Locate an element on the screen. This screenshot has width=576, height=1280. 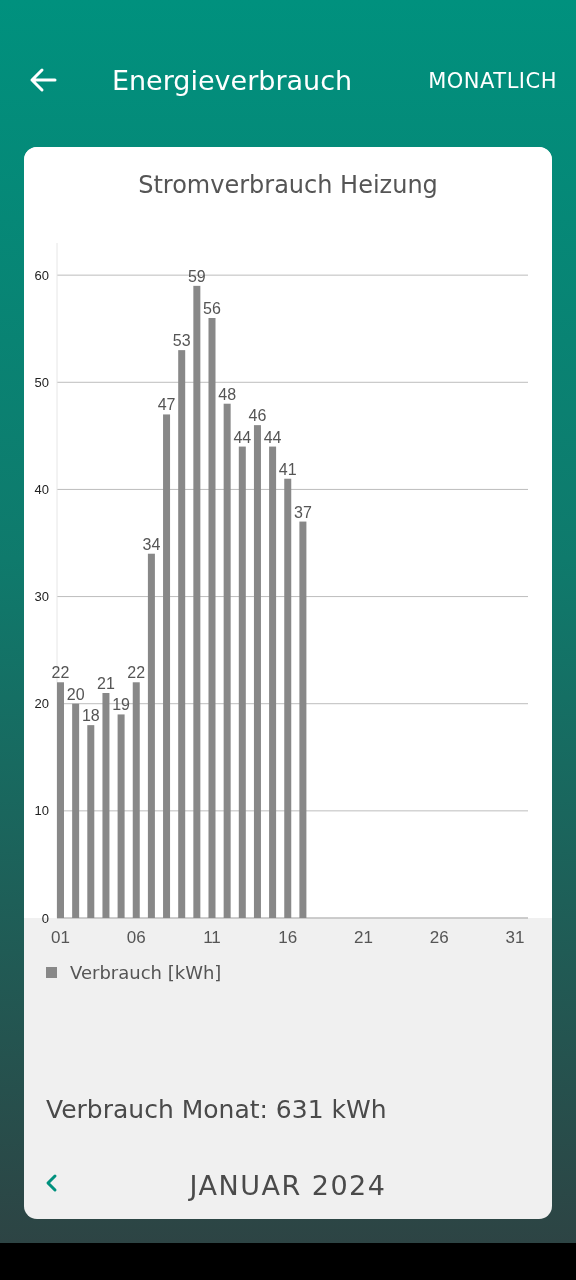
x-tick-label: 31 is located at coordinates (515, 937).